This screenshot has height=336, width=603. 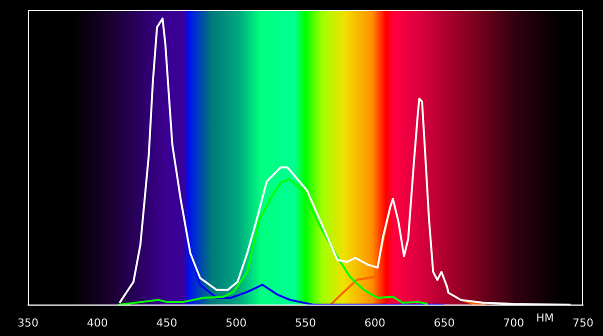 I want to click on x-tick-label: 550, so click(x=305, y=323).